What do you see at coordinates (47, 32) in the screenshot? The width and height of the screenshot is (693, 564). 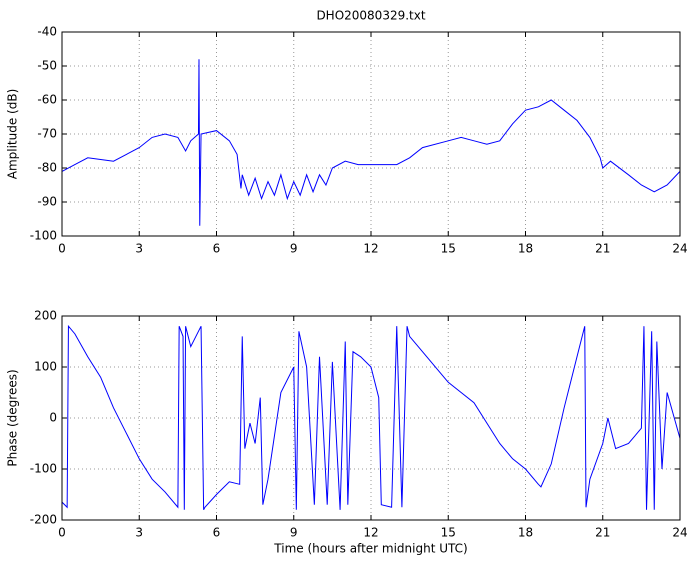 I see `y-tick-label: -40` at bounding box center [47, 32].